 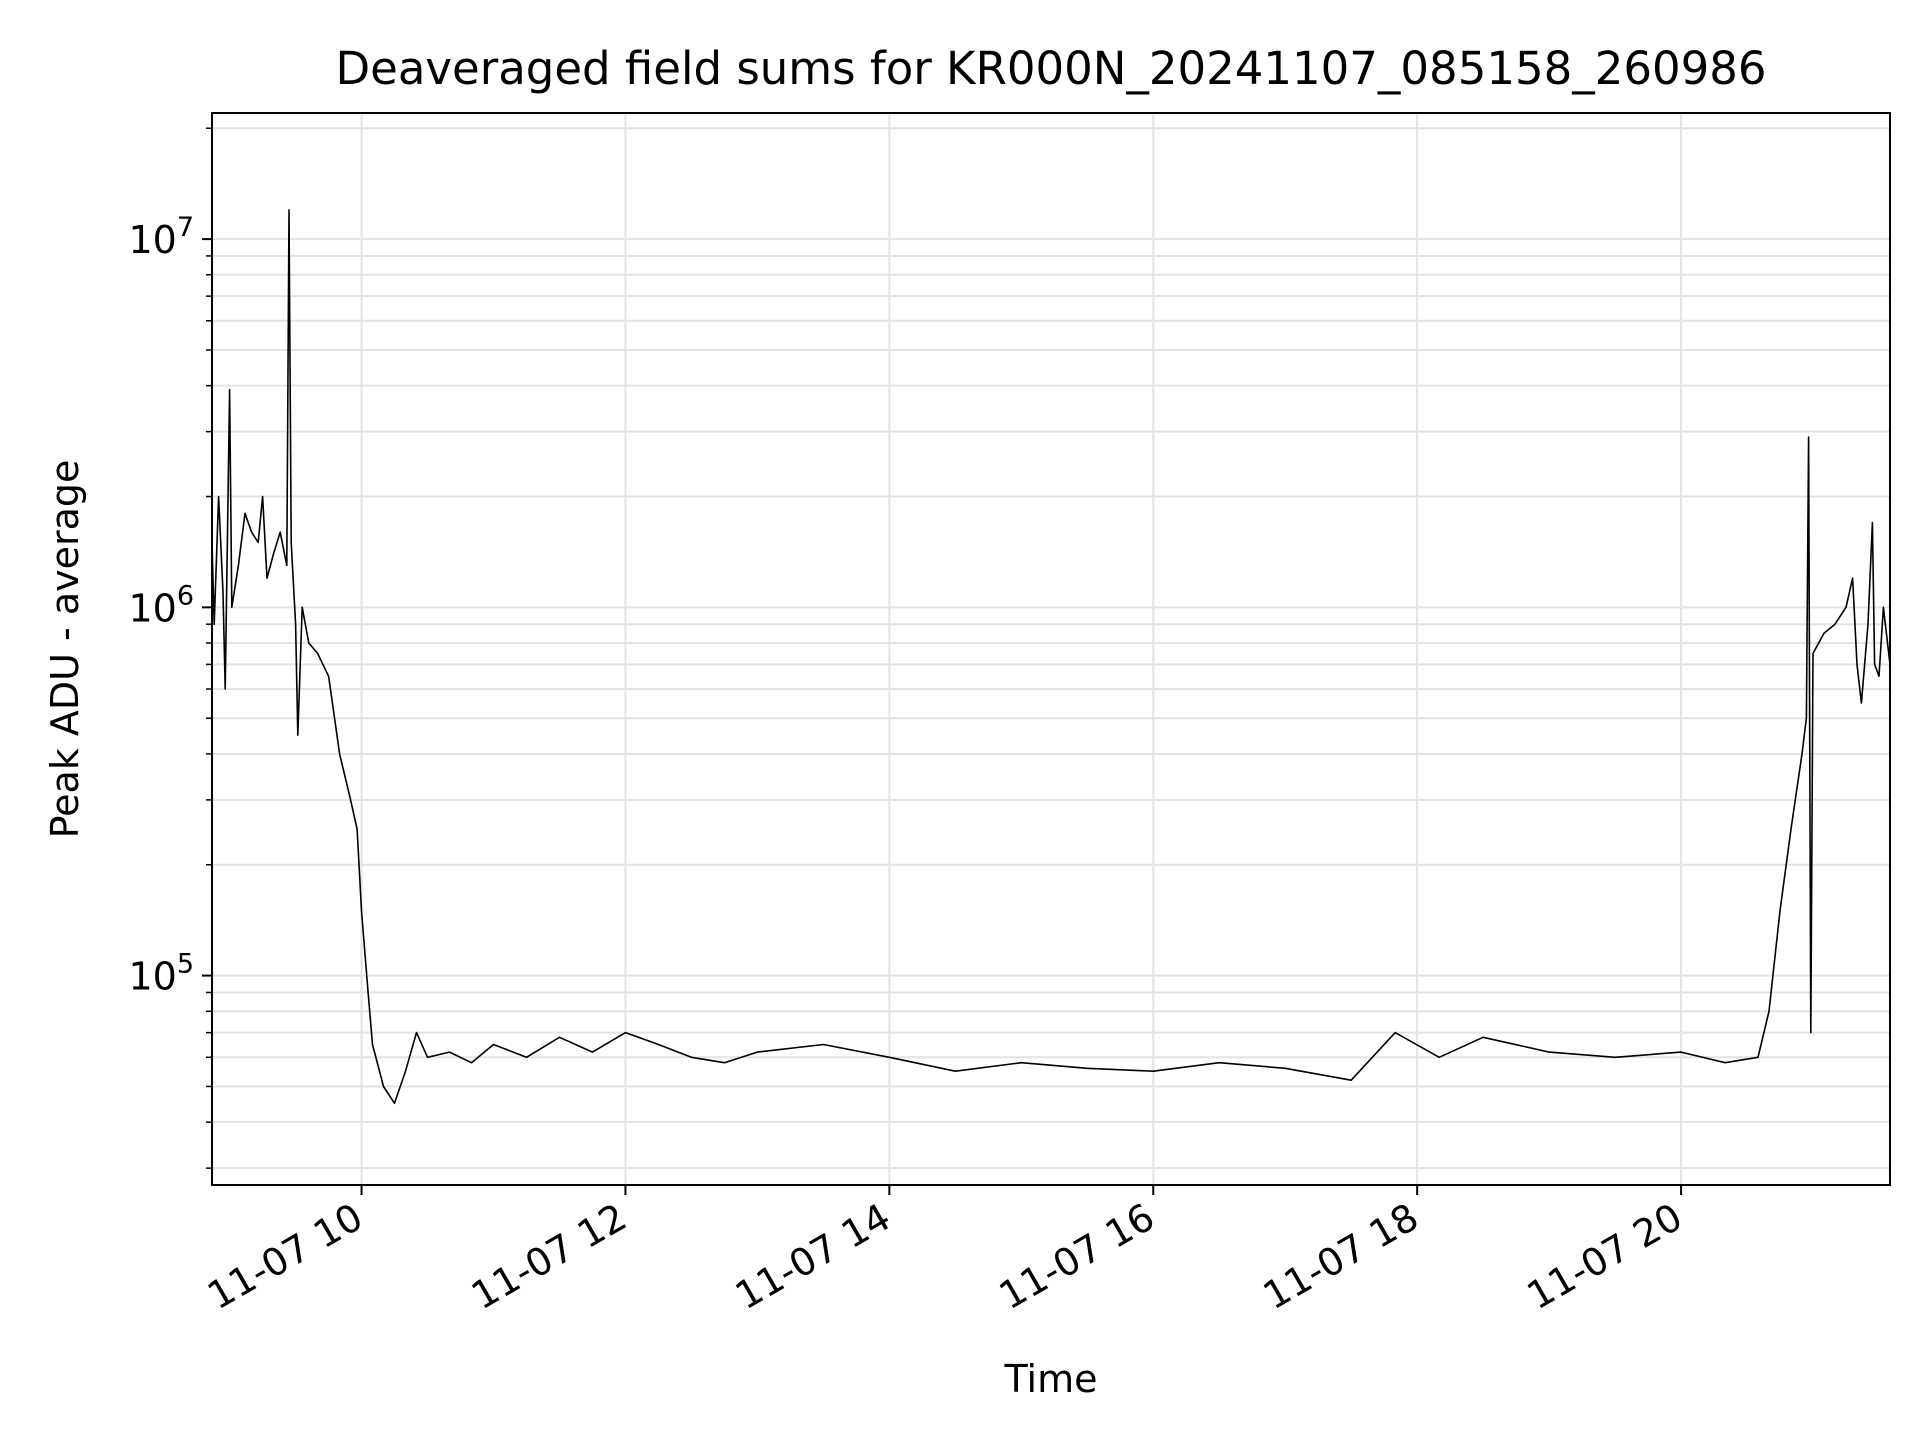 I want to click on y-tick-label: 106, so click(x=161, y=605).